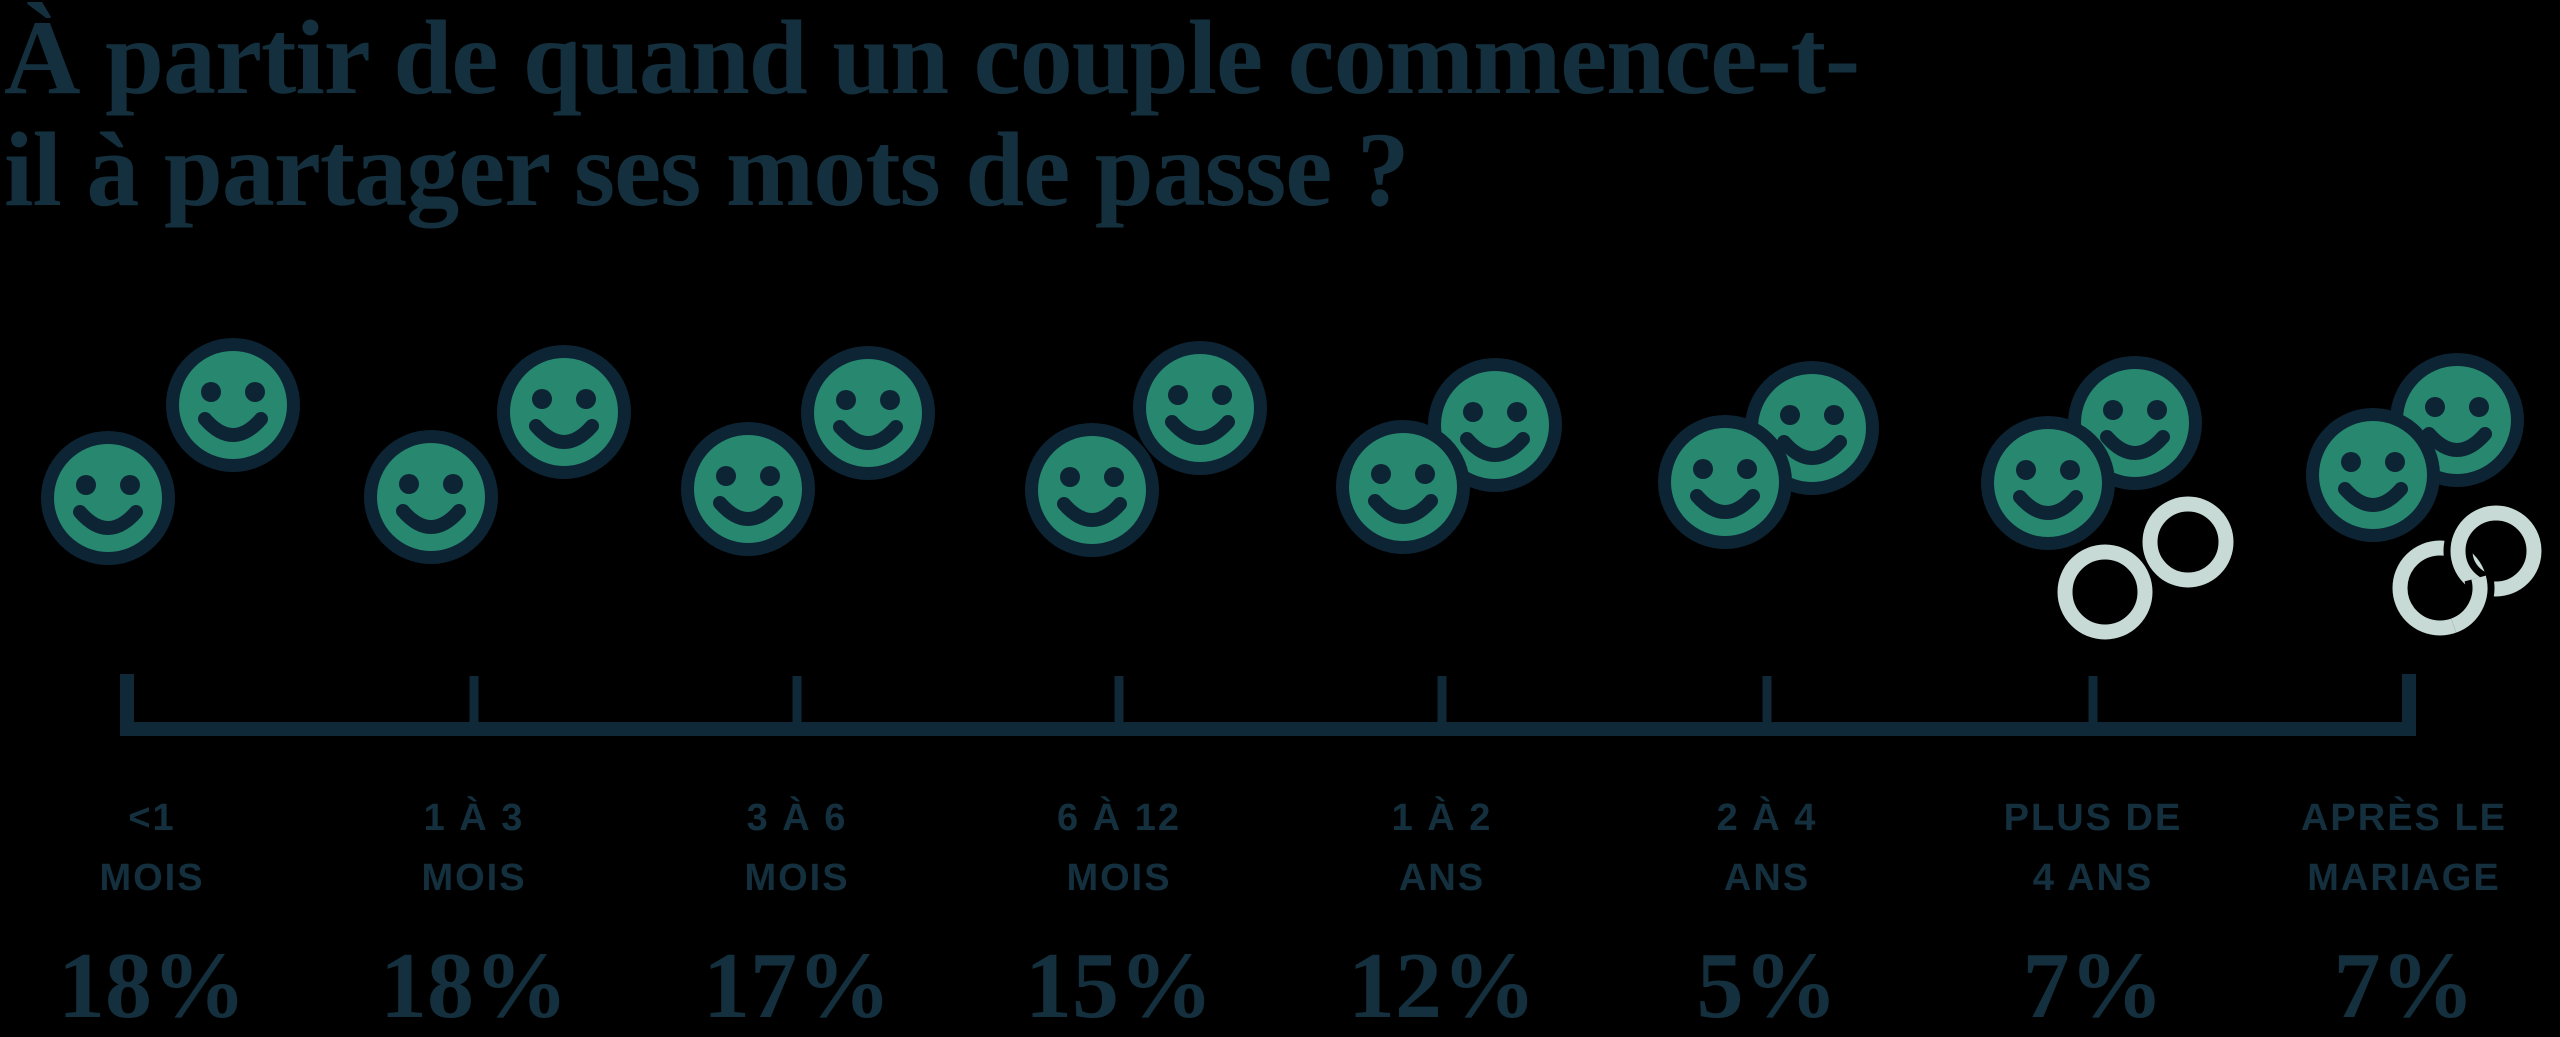 The width and height of the screenshot is (2560, 1037). What do you see at coordinates (1119, 985) in the screenshot?
I see `value-label: 15%` at bounding box center [1119, 985].